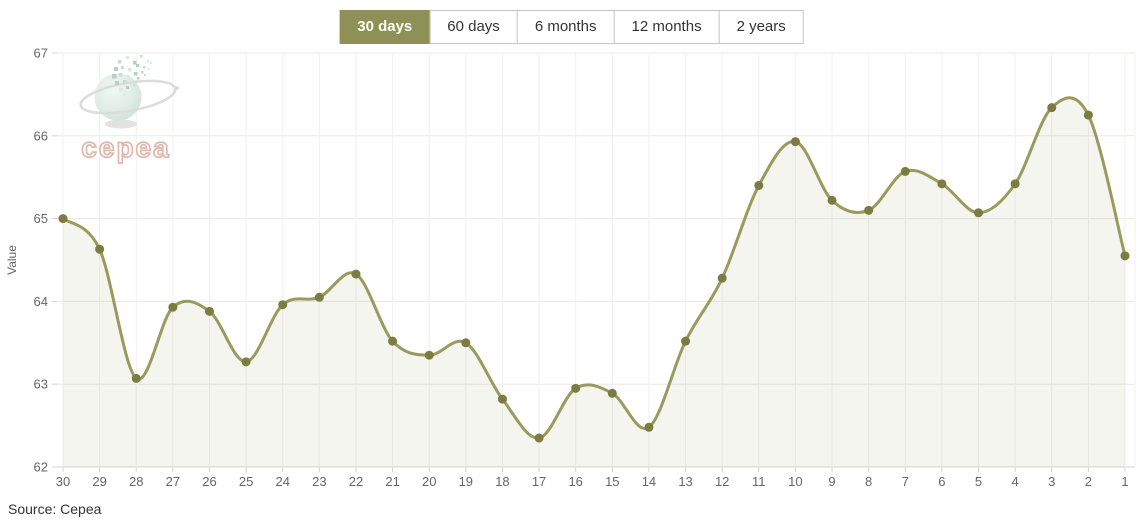 This screenshot has height=526, width=1143. Describe the element at coordinates (63, 481) in the screenshot. I see `x-tick-label: 30` at that location.